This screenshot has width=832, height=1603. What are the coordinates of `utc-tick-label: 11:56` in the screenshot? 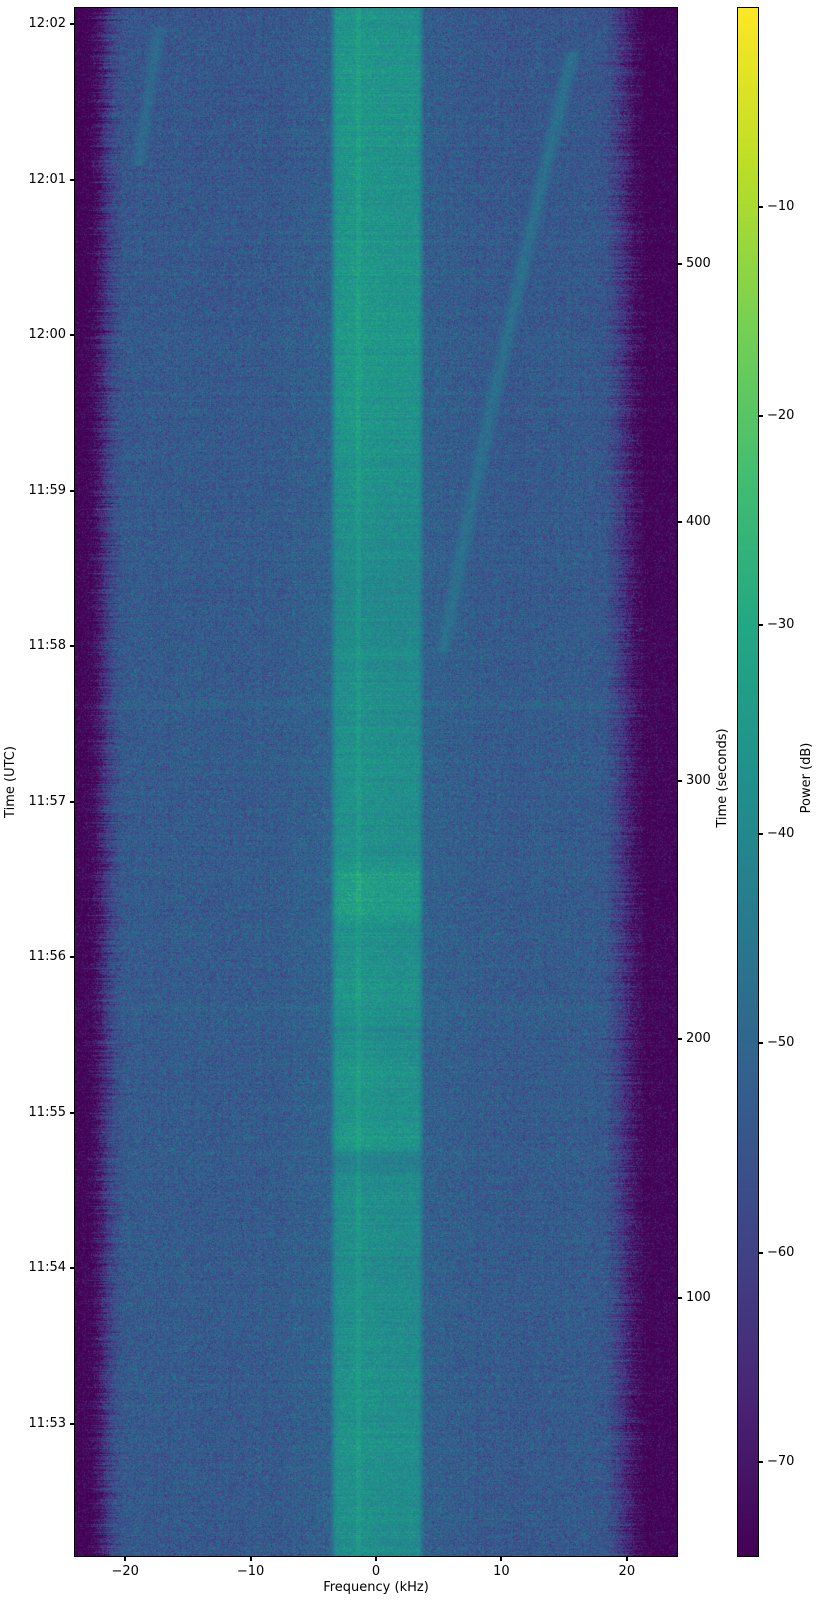 It's located at (47, 957).